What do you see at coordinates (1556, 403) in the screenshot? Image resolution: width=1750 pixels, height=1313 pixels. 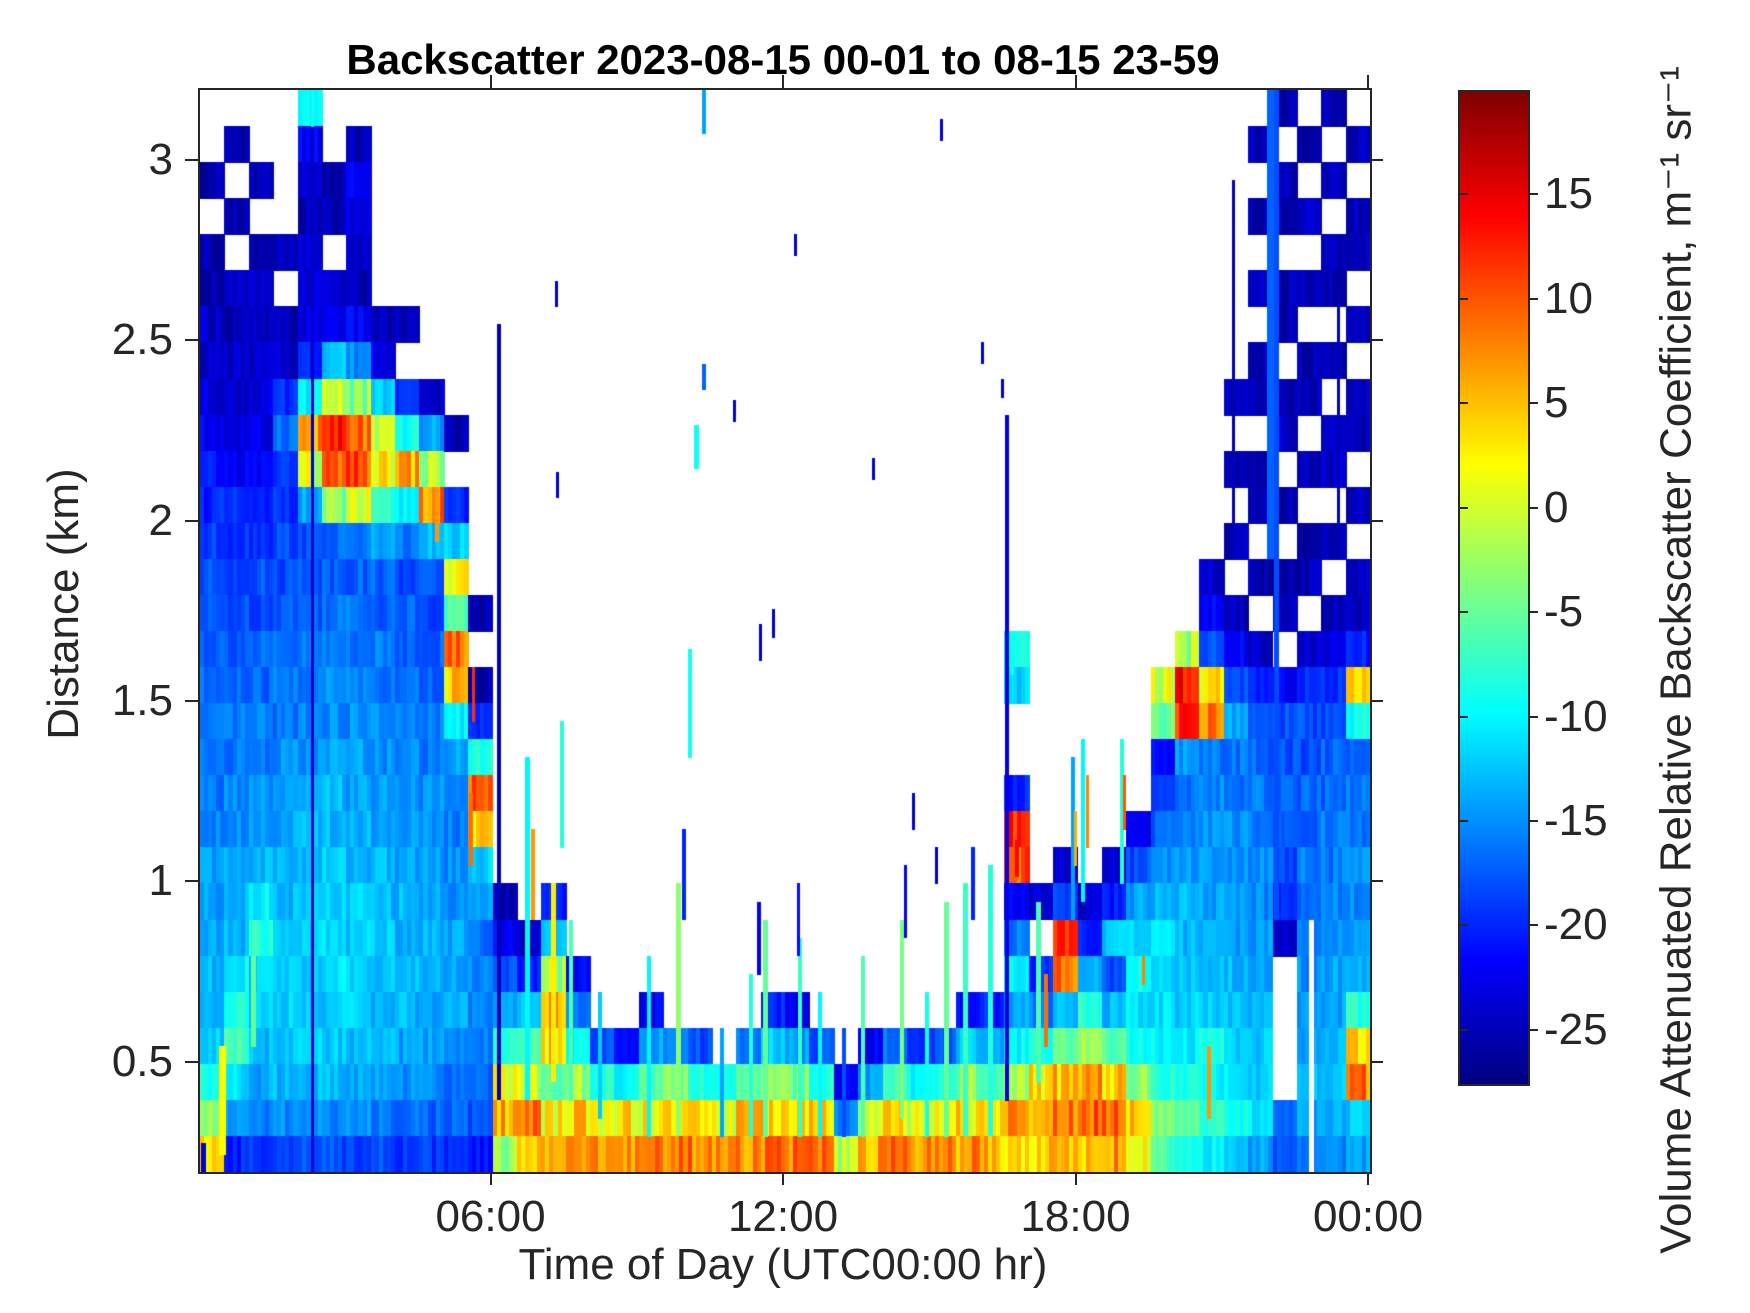 I see `colorbar-tick-label: 5` at bounding box center [1556, 403].